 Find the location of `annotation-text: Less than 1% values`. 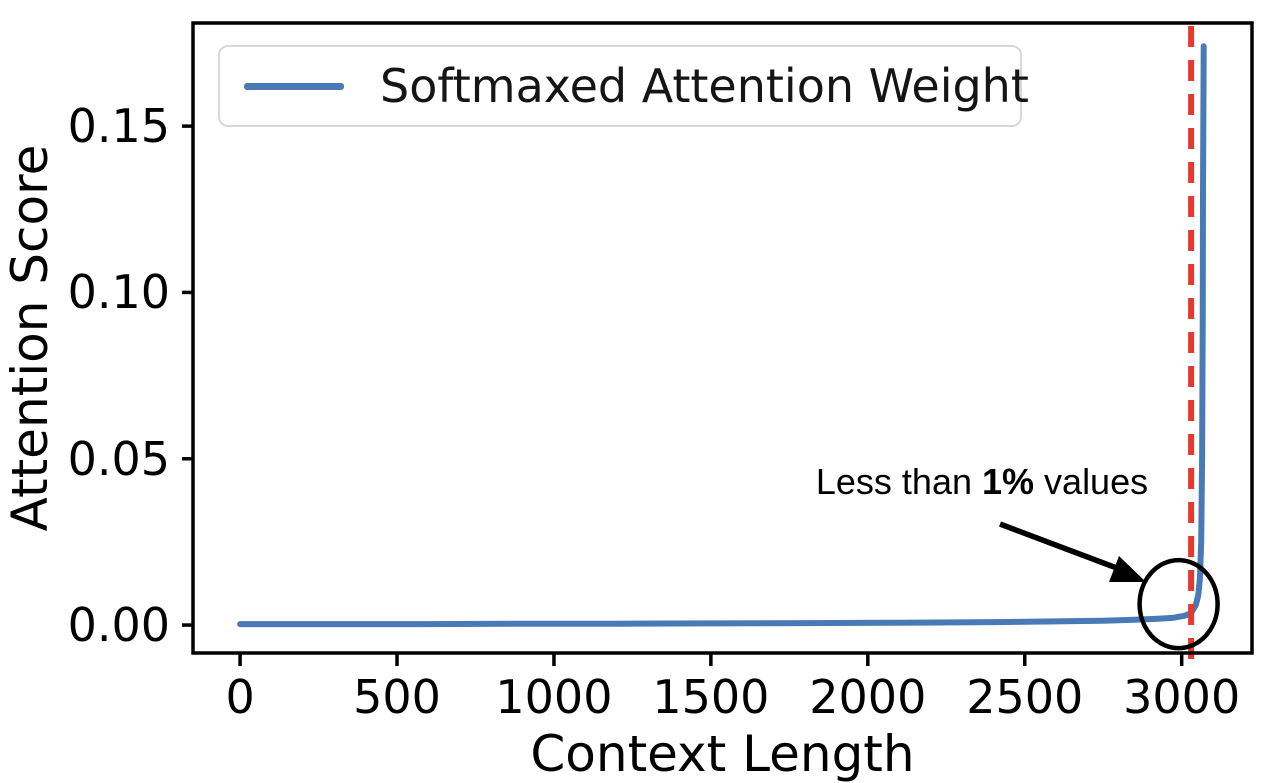

annotation-text: Less than 1% values is located at coordinates (982, 482).